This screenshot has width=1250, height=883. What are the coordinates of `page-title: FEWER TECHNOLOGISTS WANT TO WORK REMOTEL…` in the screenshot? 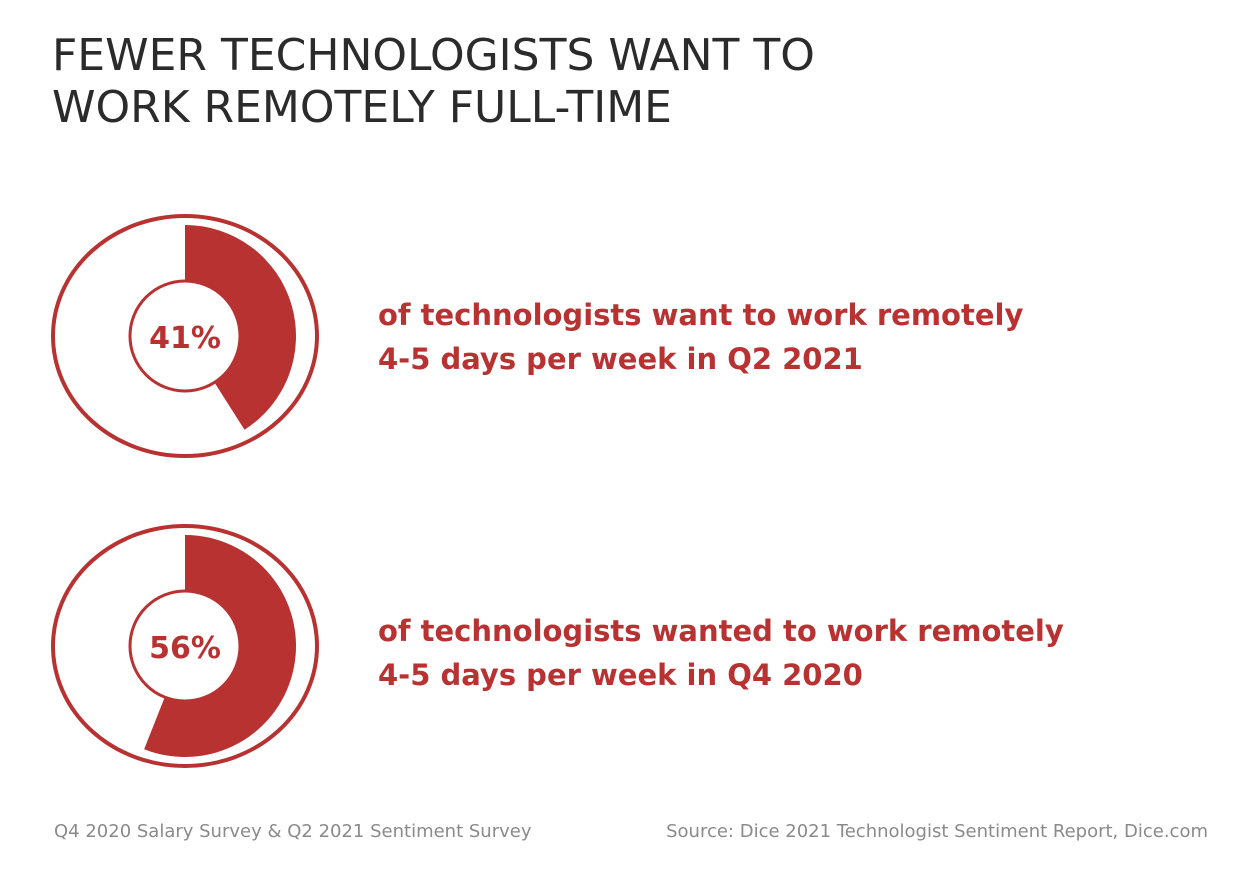 It's located at (552, 82).